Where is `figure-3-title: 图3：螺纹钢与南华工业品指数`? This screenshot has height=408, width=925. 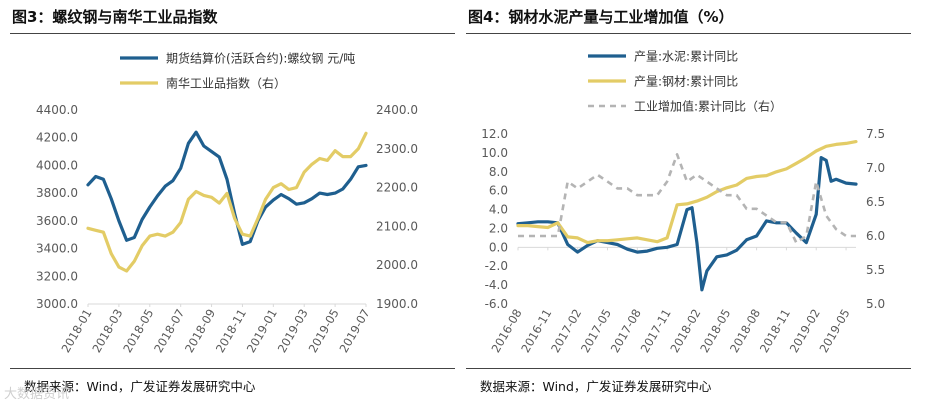 figure-3-title: 图3：螺纹钢与南华工业品指数 is located at coordinates (115, 17).